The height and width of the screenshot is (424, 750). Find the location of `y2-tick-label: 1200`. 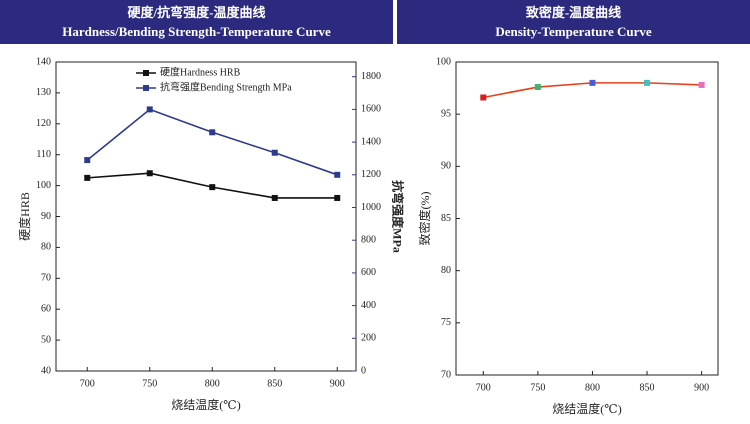

y2-tick-label: 1200 is located at coordinates (371, 174).